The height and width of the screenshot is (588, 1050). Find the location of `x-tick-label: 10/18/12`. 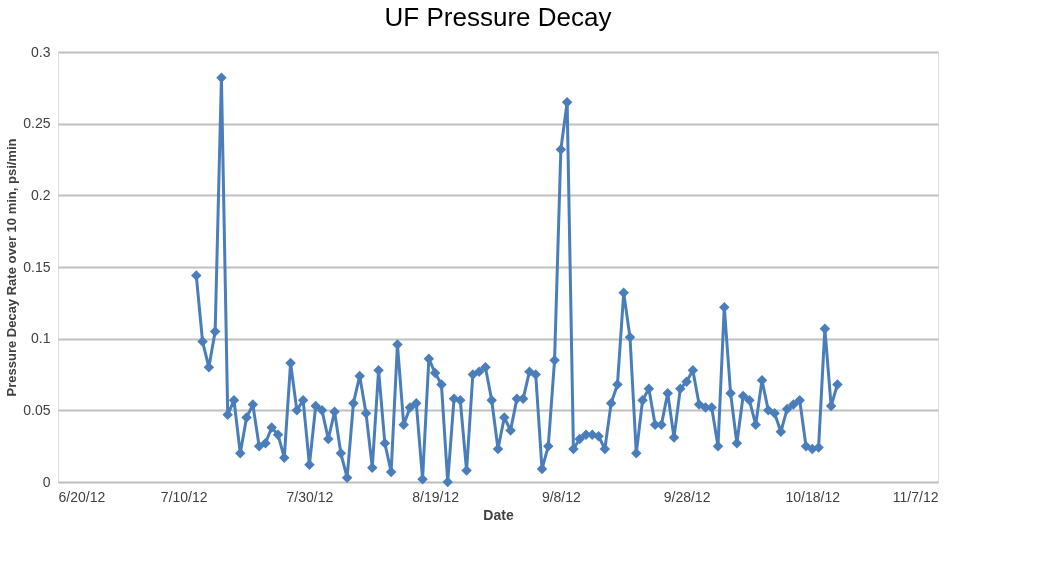

x-tick-label: 10/18/12 is located at coordinates (813, 496).